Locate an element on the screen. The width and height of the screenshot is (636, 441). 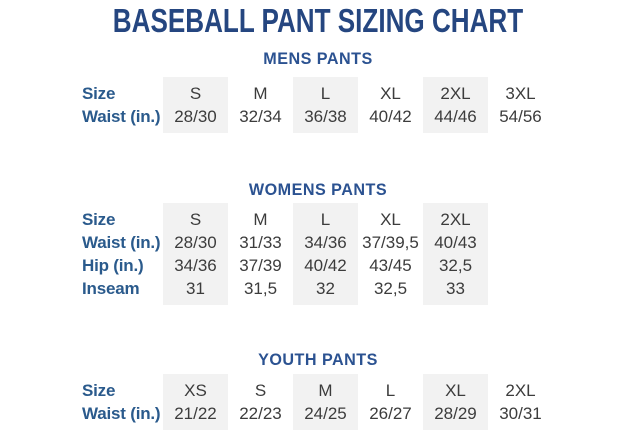
column-header-cell: 3XL is located at coordinates (520, 93).